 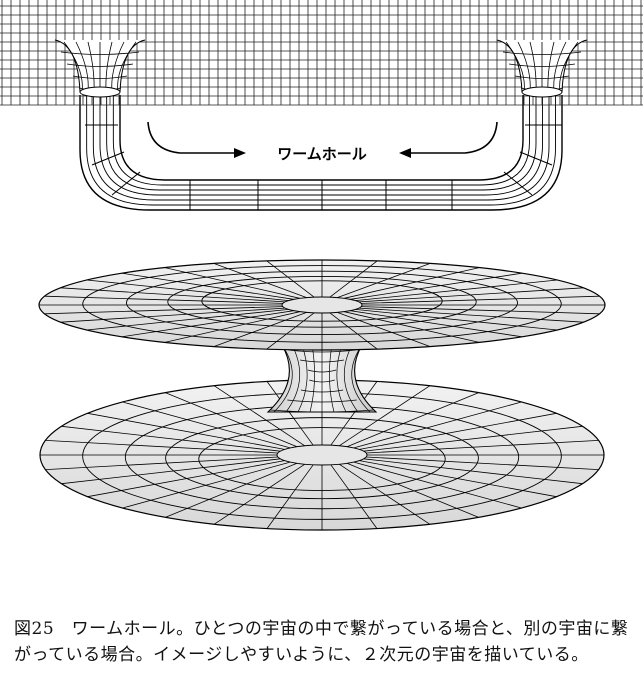 I want to click on throat-grid, so click(x=322, y=378).